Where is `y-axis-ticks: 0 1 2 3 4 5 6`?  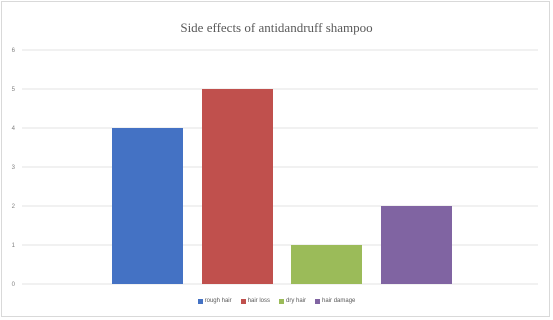 y-axis-ticks: 0 1 2 3 4 5 6 is located at coordinates (14, 168).